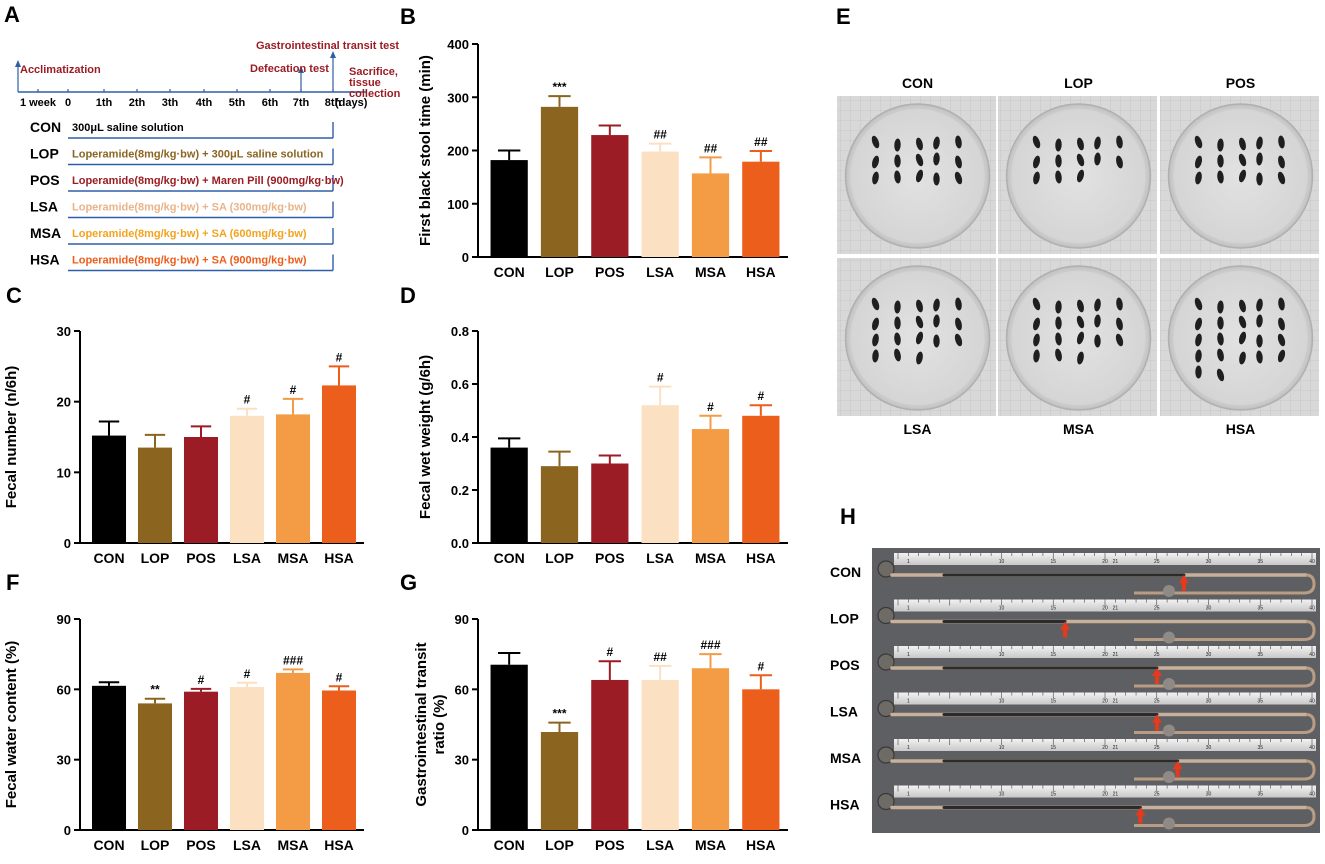  Describe the element at coordinates (1241, 83) in the screenshot. I see `dish-label-pos: POS` at that location.